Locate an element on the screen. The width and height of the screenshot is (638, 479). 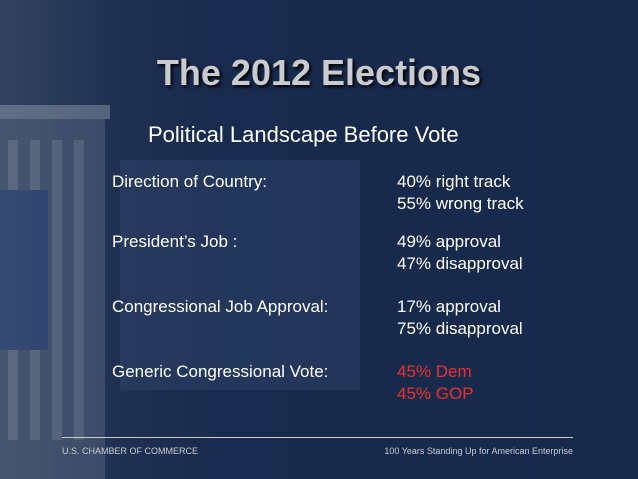
footer-rule is located at coordinates (317, 437).